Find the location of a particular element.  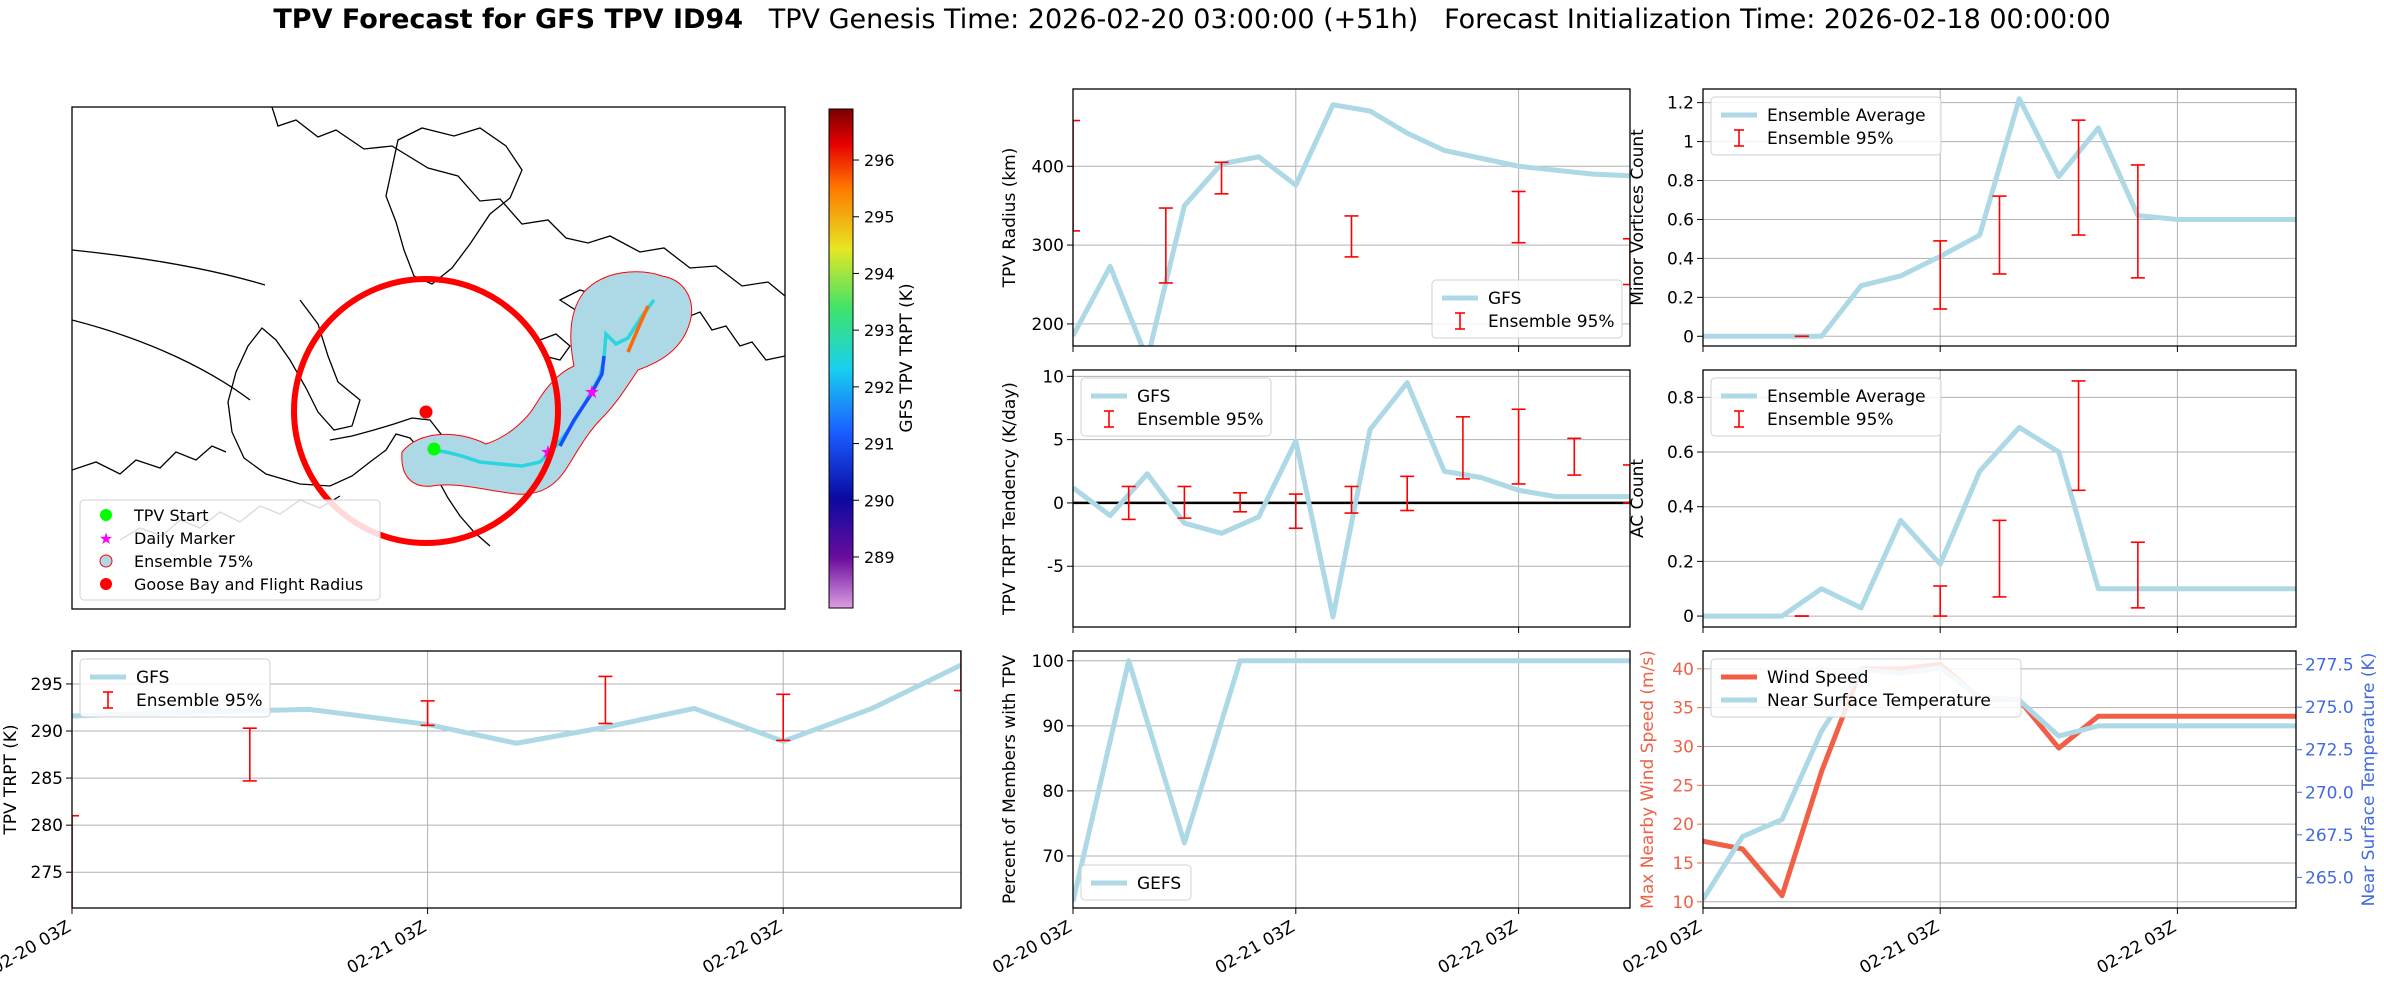

y-tick-label: 30 is located at coordinates (1683, 748).